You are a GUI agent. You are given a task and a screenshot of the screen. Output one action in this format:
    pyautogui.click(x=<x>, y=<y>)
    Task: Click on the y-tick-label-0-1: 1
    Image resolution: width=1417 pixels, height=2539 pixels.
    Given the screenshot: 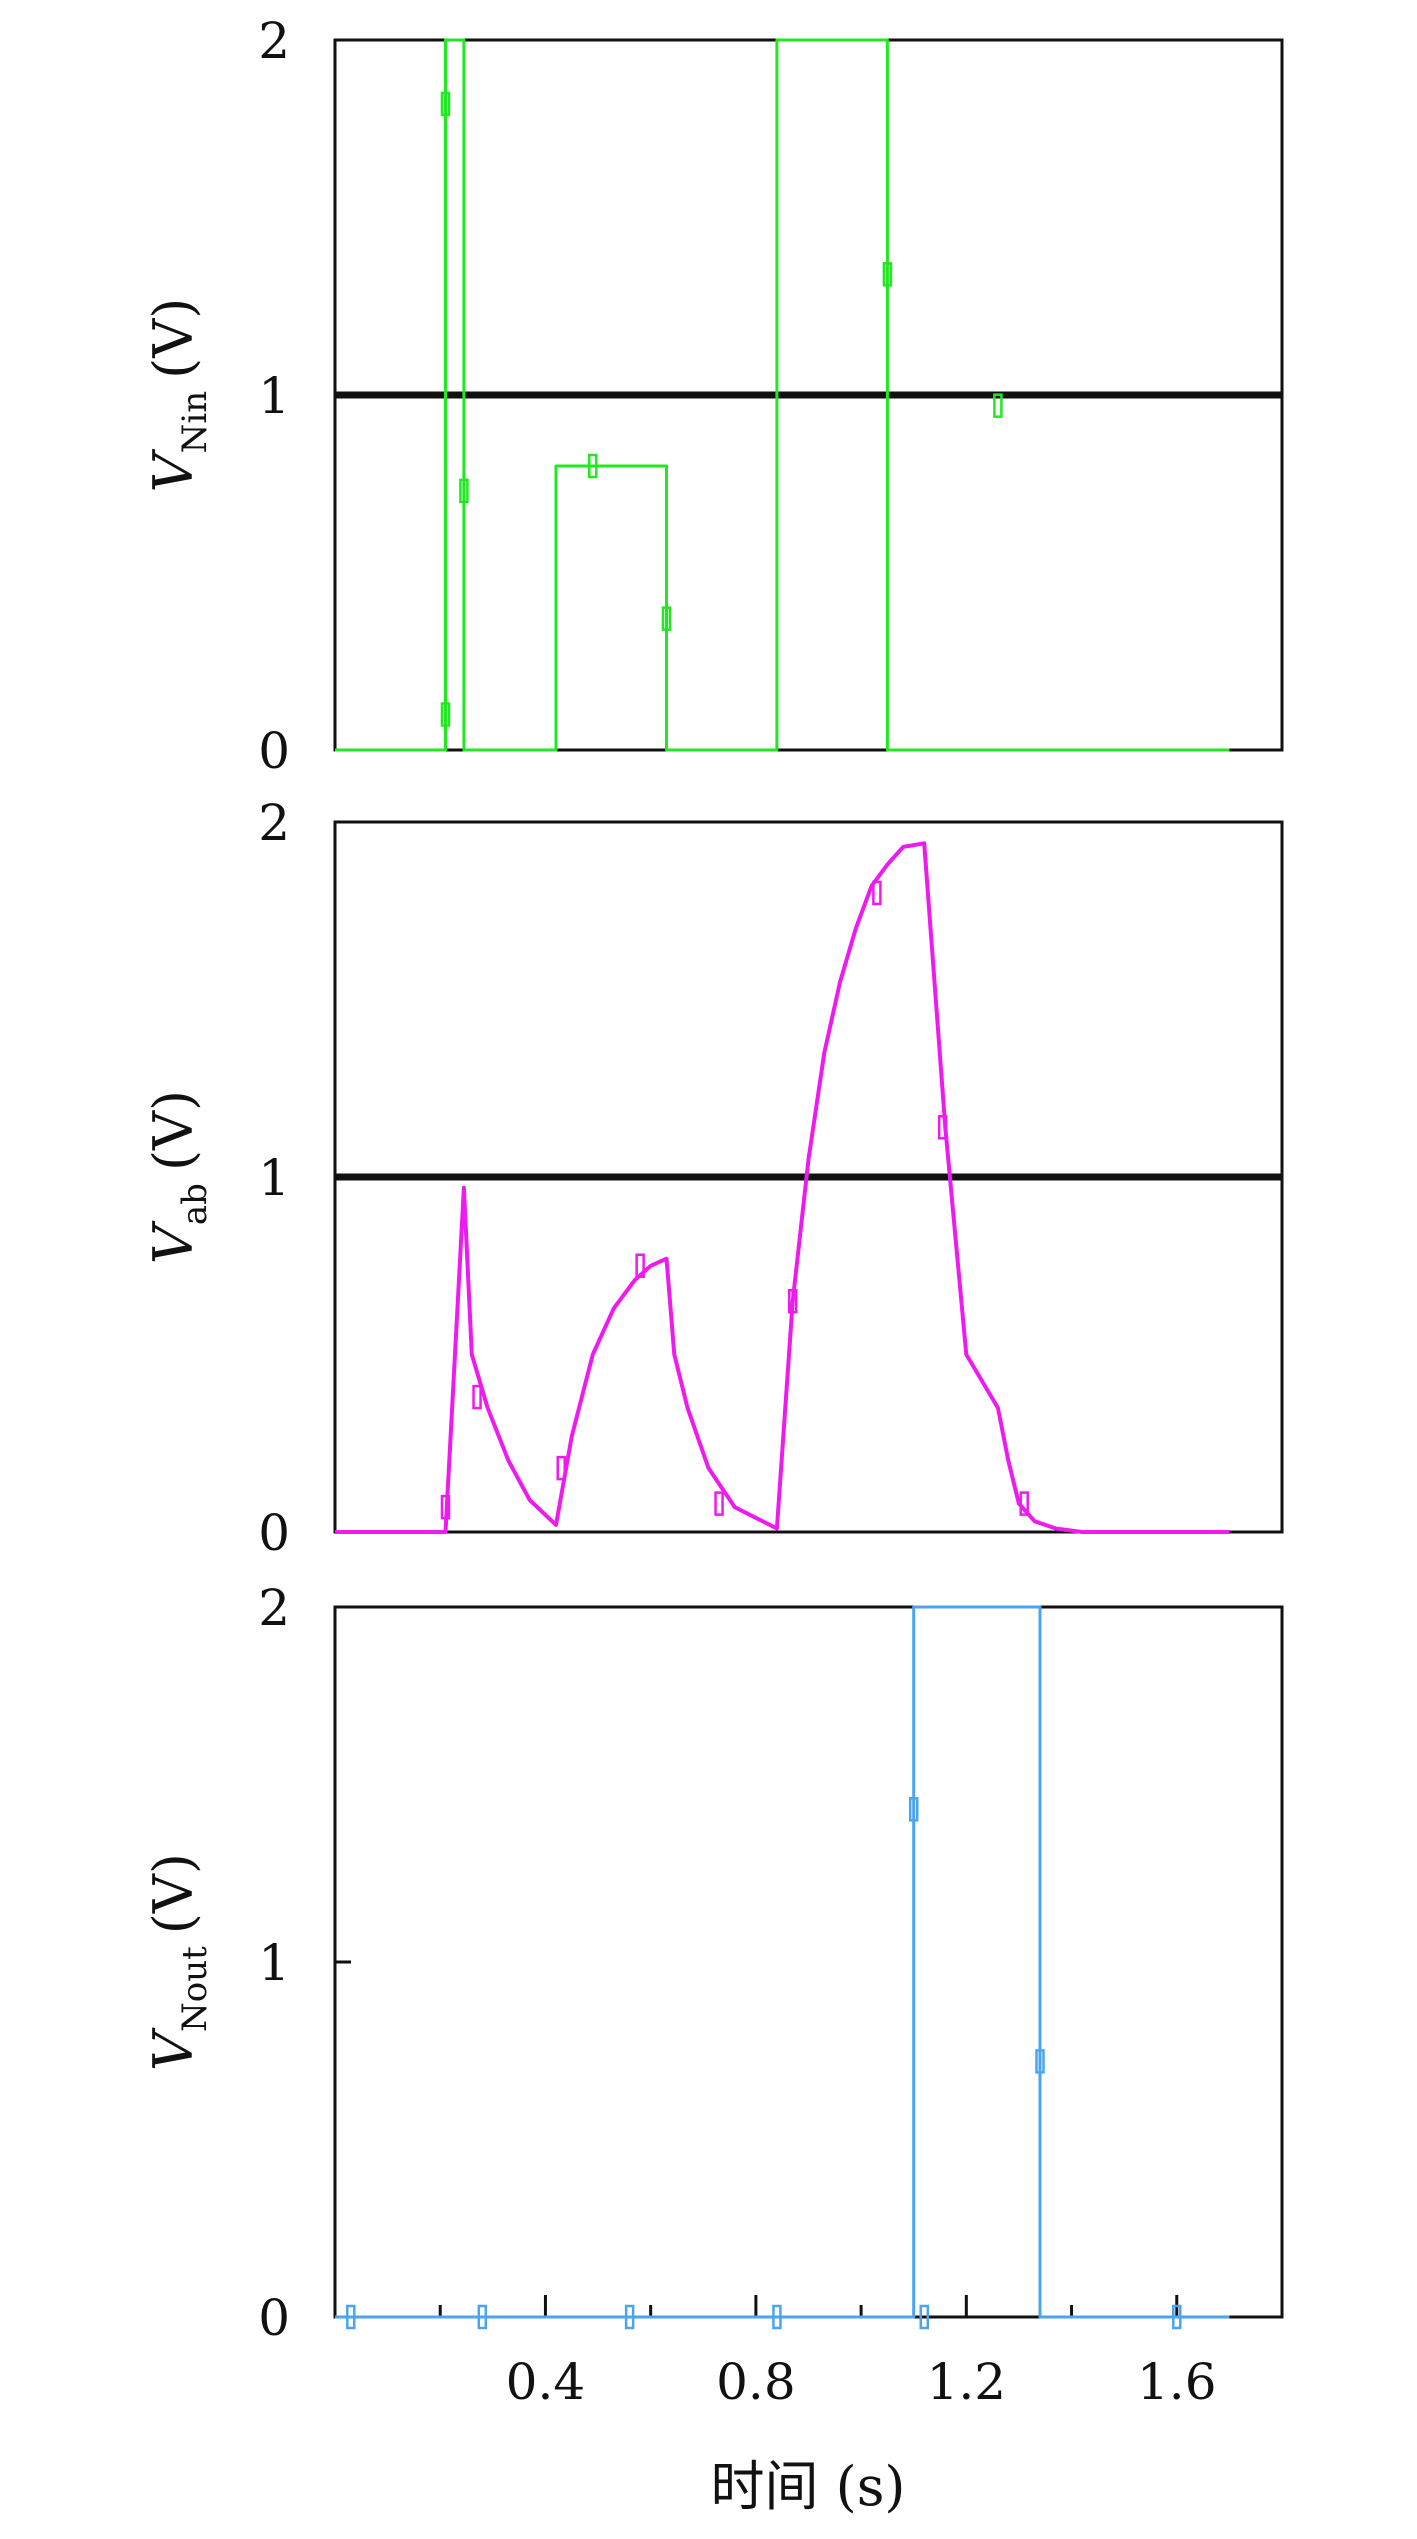 What is the action you would take?
    pyautogui.click(x=274, y=396)
    